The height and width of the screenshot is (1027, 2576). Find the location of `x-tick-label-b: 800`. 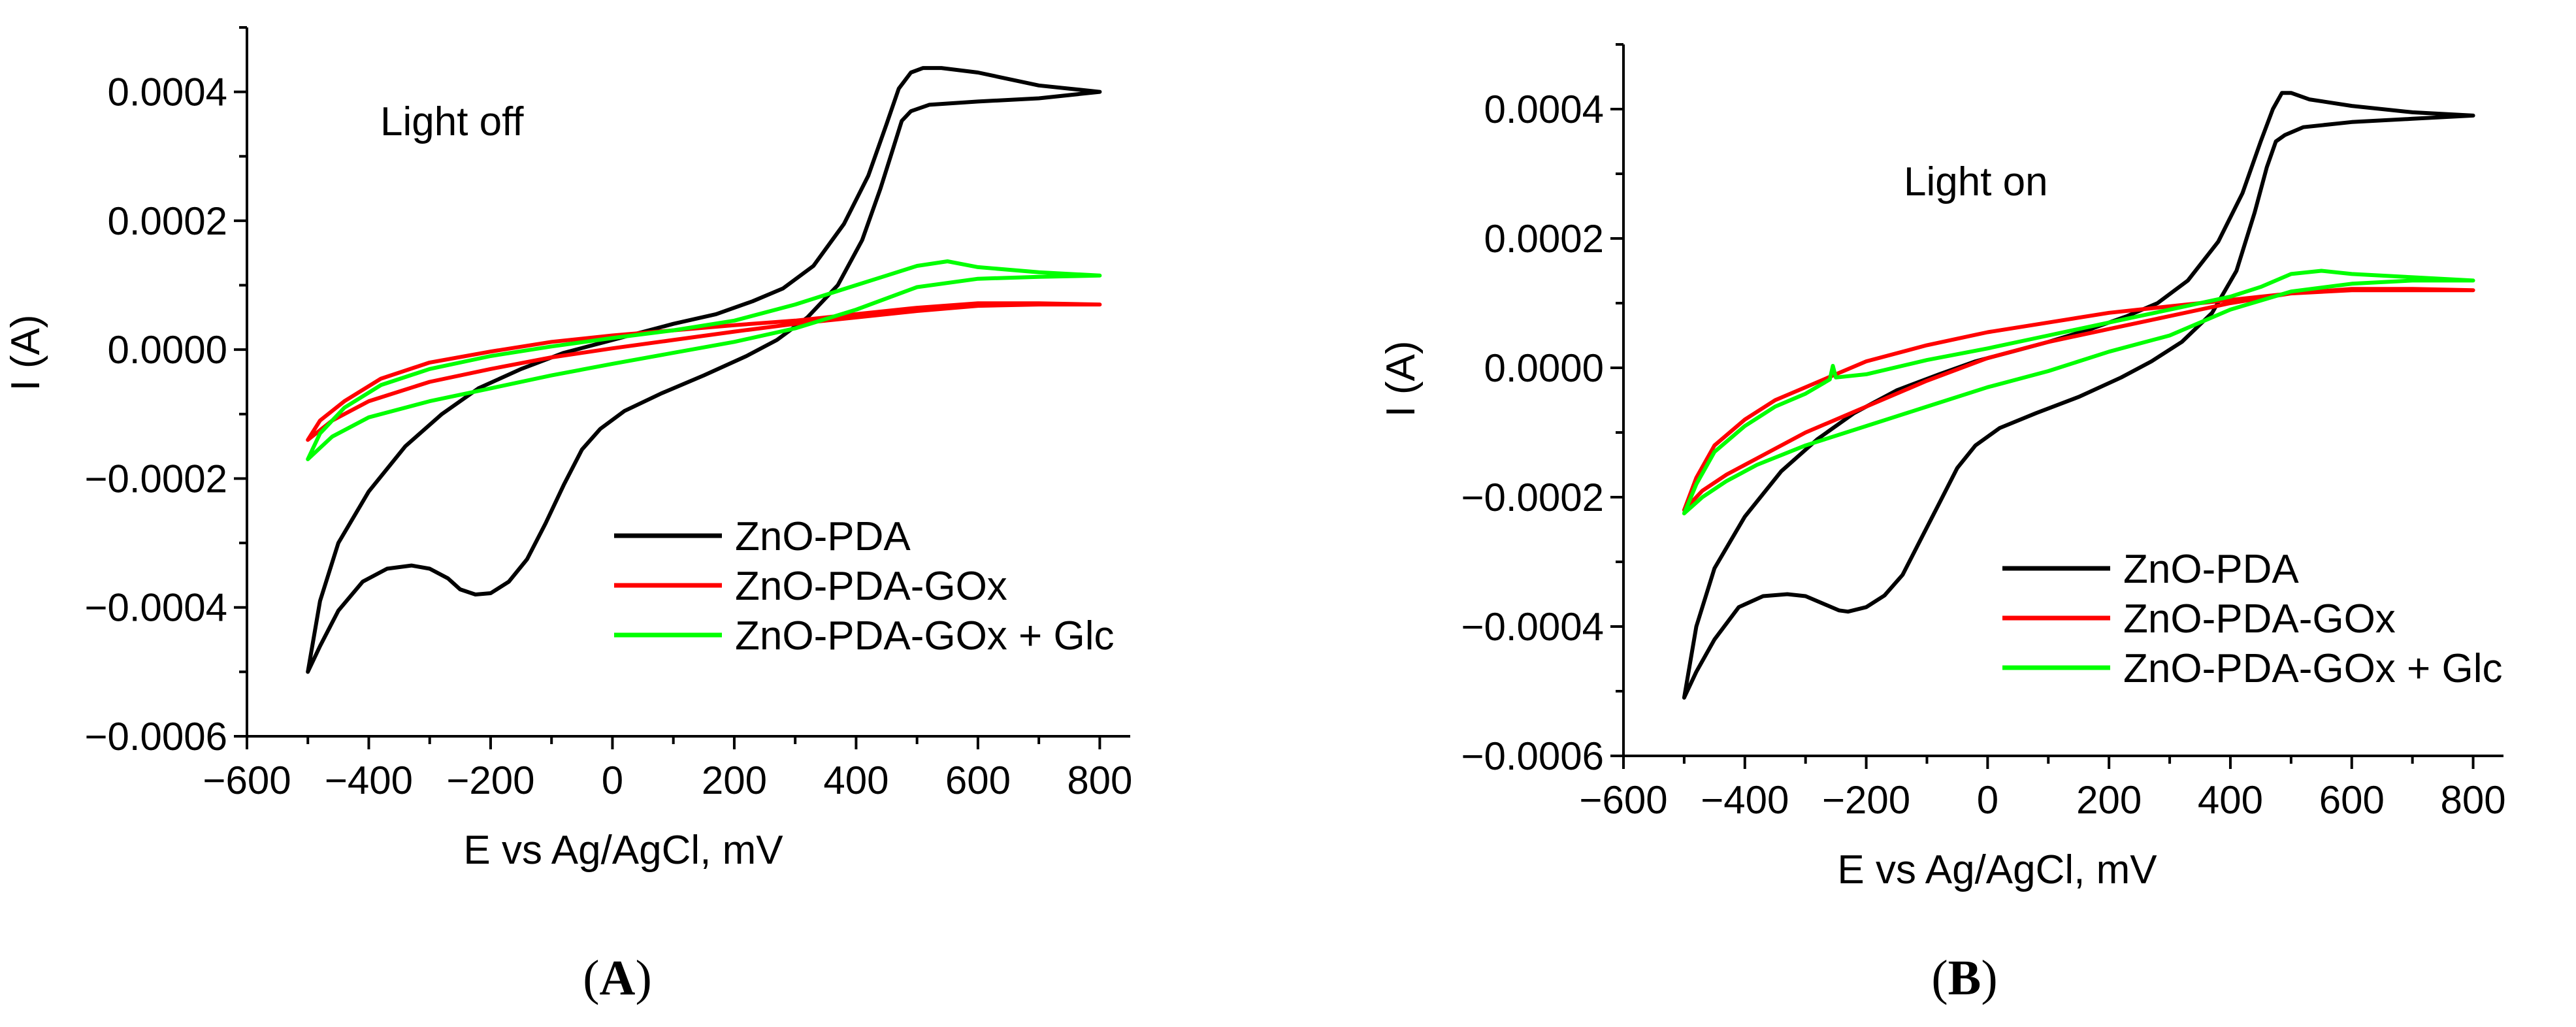

x-tick-label-b: 800 is located at coordinates (2472, 800).